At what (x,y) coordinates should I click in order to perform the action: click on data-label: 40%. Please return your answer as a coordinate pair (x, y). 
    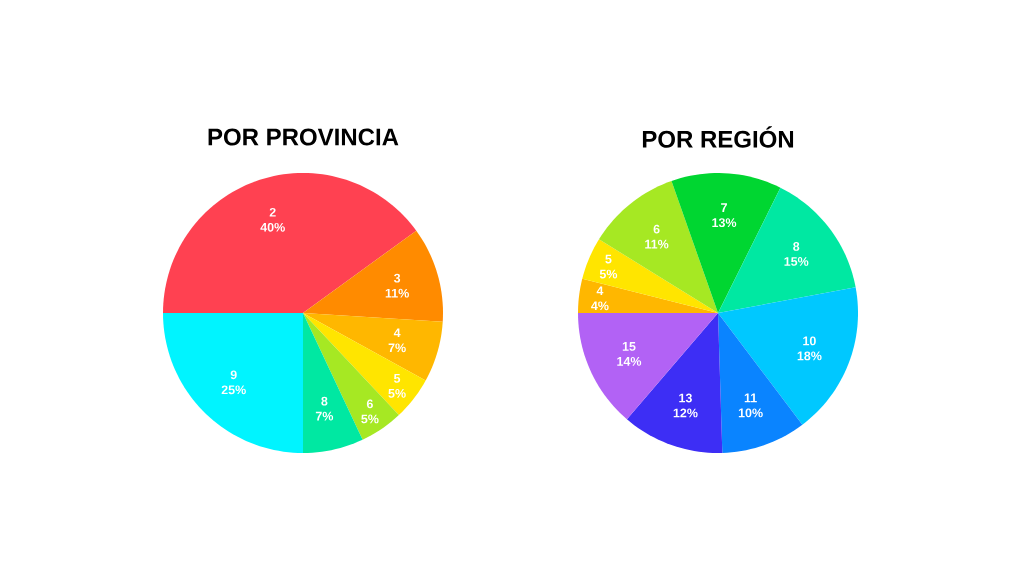
    Looking at the image, I should click on (272, 227).